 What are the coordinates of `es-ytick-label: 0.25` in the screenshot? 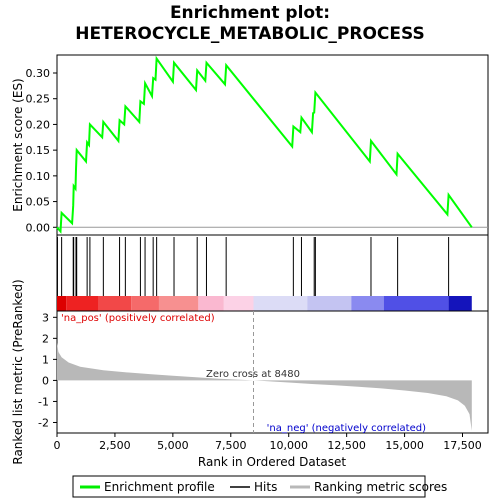 It's located at (38, 99).